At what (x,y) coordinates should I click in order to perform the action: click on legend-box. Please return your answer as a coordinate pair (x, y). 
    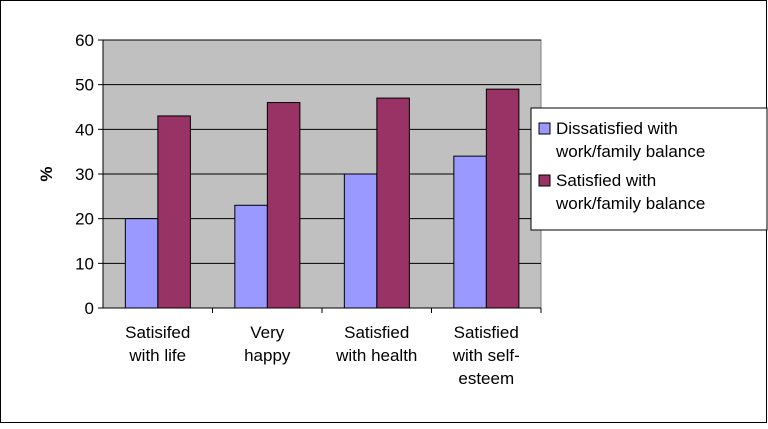
    Looking at the image, I should click on (649, 169).